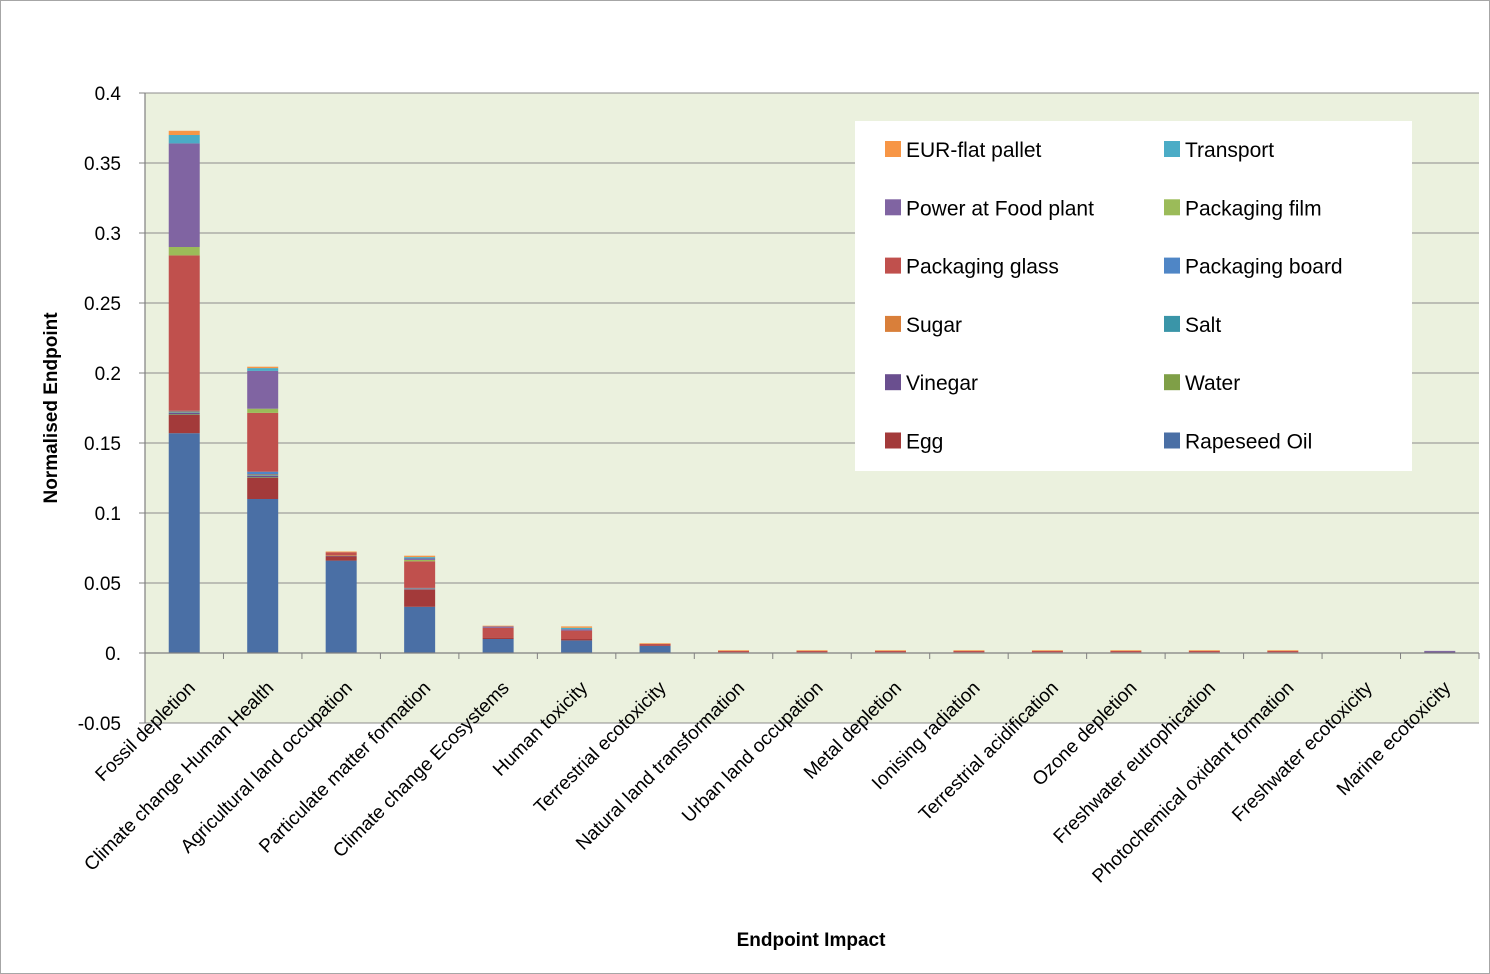 The width and height of the screenshot is (1490, 974). Describe the element at coordinates (1000, 208) in the screenshot. I see `legend-label: Power at Food plant` at that location.